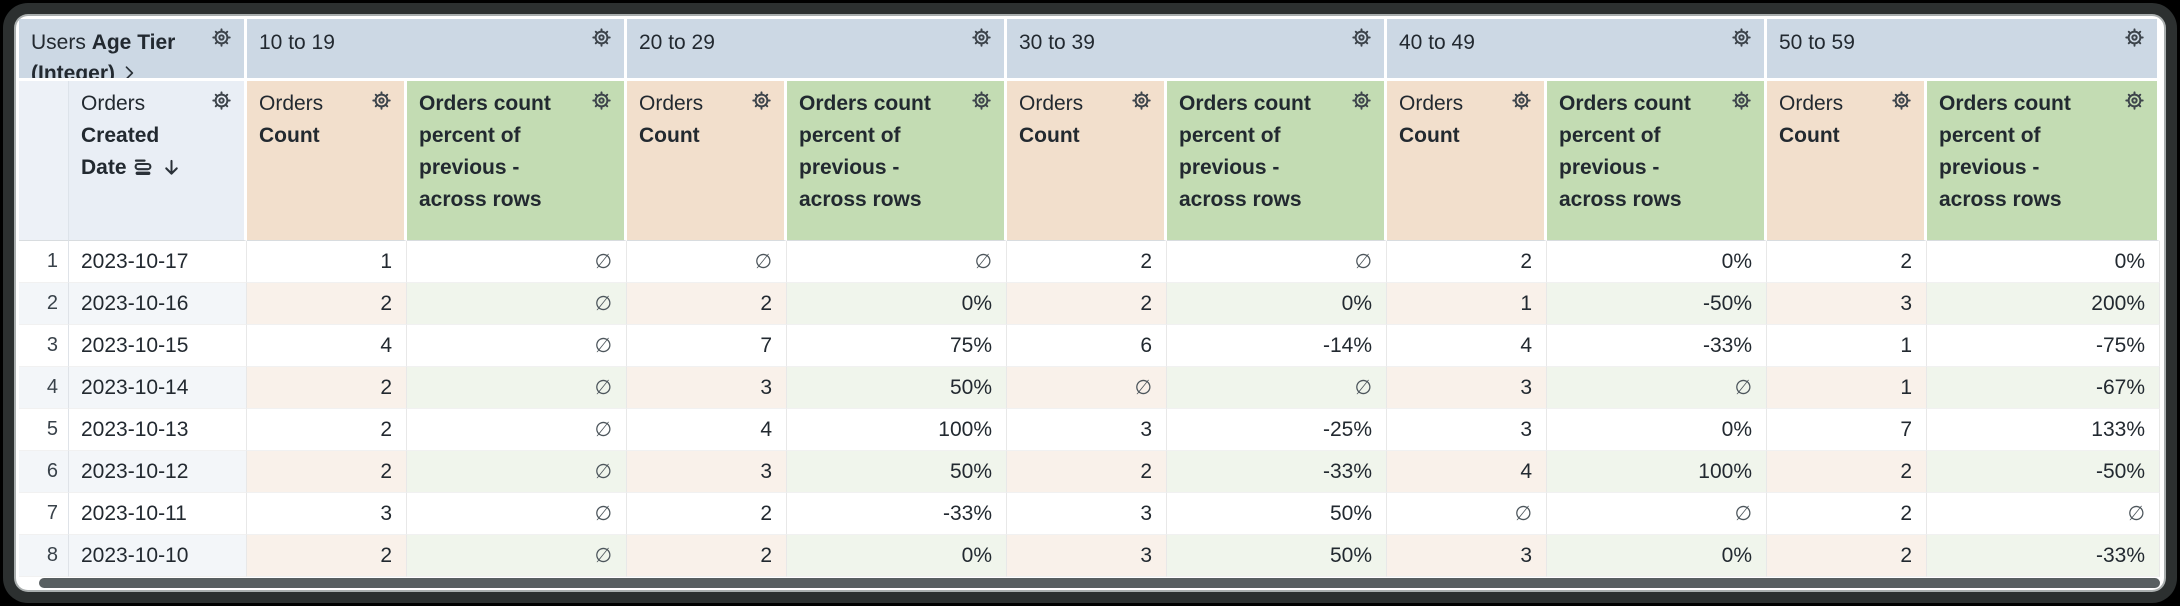 The height and width of the screenshot is (606, 2180). I want to click on pivot-value-header: 40 to 49, so click(1577, 50).